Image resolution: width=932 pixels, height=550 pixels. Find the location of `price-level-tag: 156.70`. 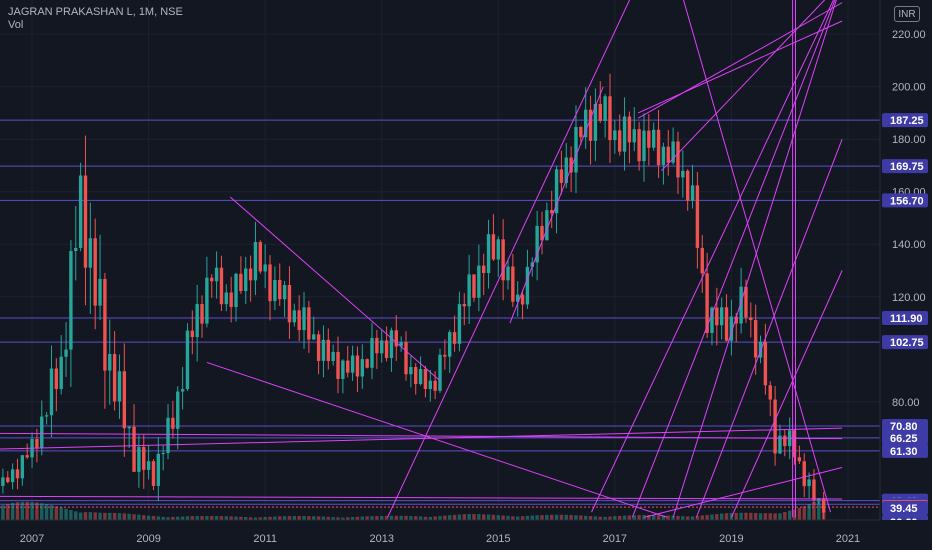

price-level-tag: 156.70 is located at coordinates (907, 201).